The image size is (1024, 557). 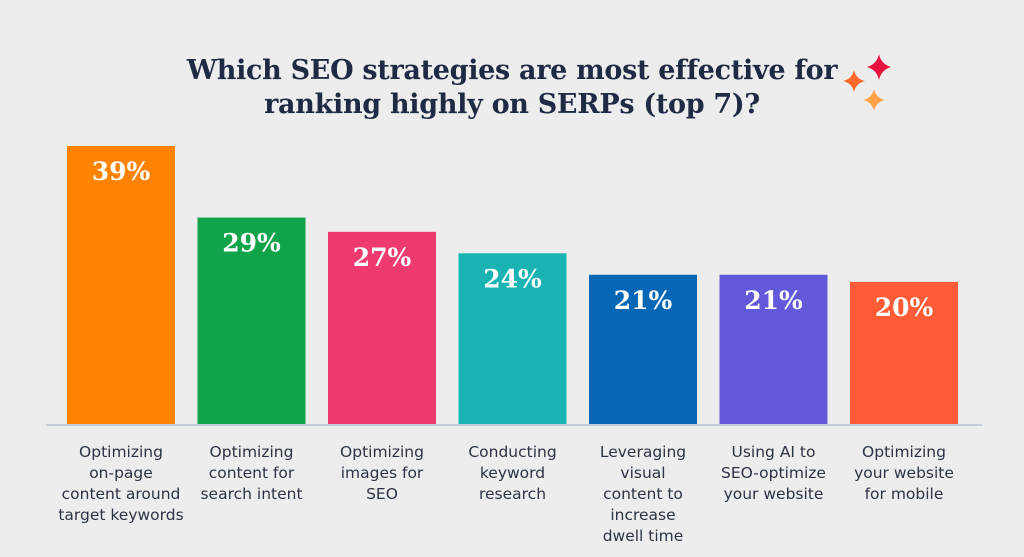 What do you see at coordinates (854, 81) in the screenshot?
I see `sparkle-orange` at bounding box center [854, 81].